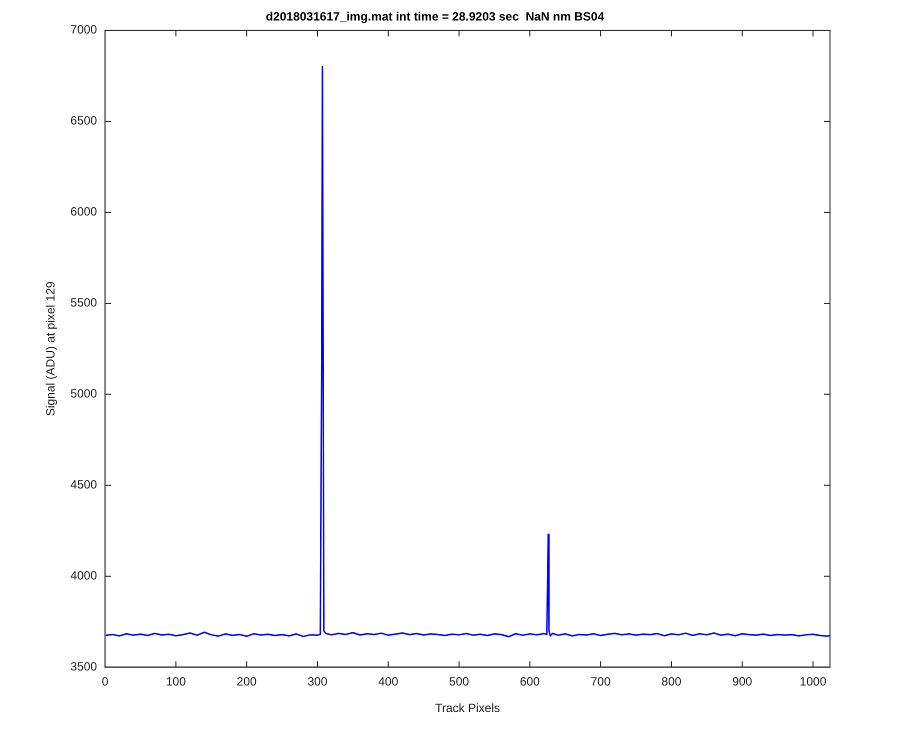 The image size is (900, 750). I want to click on x-tick-label: 800, so click(671, 681).